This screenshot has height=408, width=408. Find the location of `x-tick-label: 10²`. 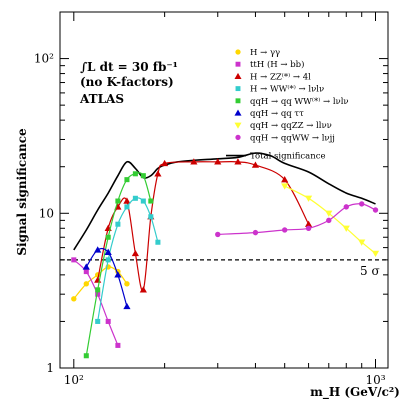

x-tick-label: 10² is located at coordinates (74, 380).